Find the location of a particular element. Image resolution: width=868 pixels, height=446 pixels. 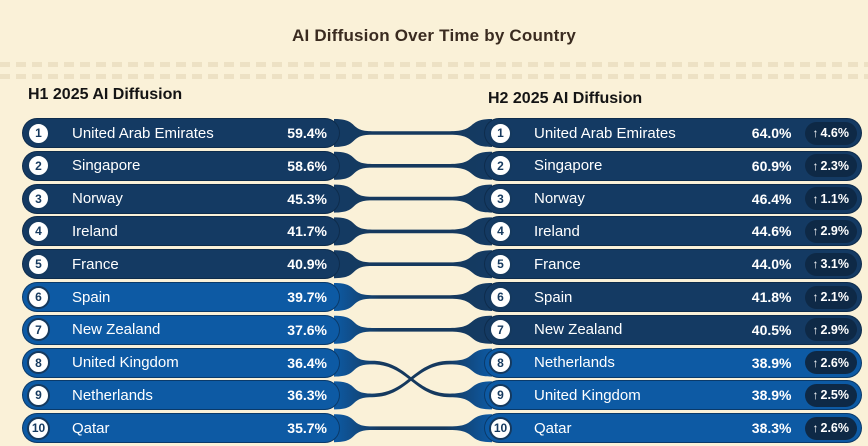

ranking-row: 3 Norway 46.4% ↑ 1.1% is located at coordinates (673, 198).